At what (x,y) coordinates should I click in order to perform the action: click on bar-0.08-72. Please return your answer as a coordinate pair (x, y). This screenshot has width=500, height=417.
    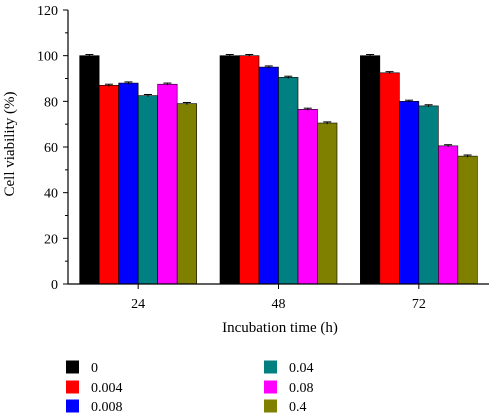
    Looking at the image, I should click on (448, 215).